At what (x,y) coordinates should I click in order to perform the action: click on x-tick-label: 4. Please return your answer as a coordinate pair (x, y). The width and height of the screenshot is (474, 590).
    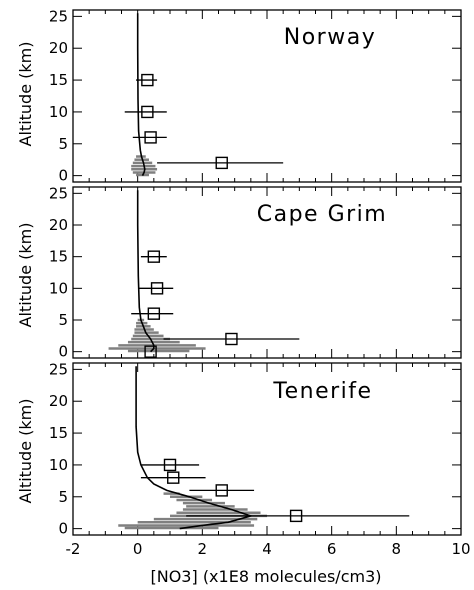
    Looking at the image, I should click on (267, 549).